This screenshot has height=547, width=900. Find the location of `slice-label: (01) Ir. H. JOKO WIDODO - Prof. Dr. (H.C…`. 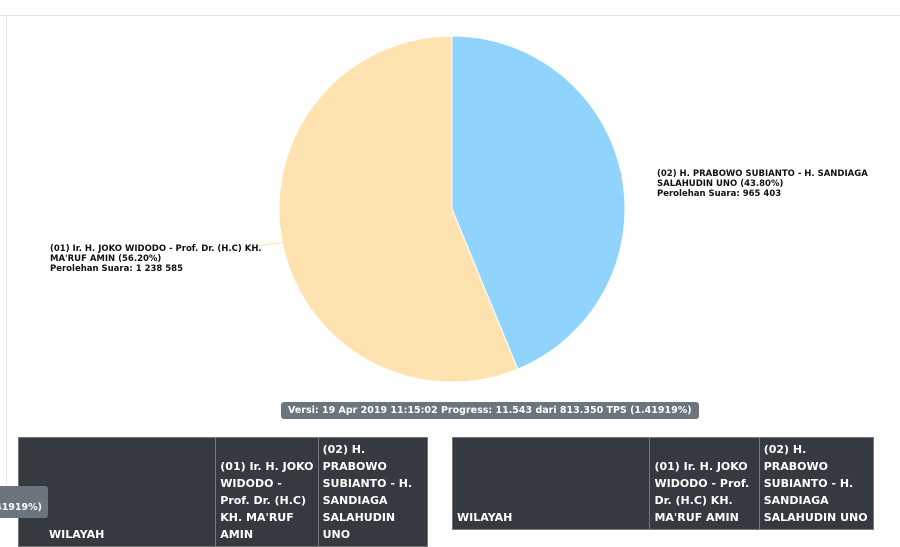

slice-label: (01) Ir. H. JOKO WIDODO - Prof. Dr. (H.C… is located at coordinates (156, 249).